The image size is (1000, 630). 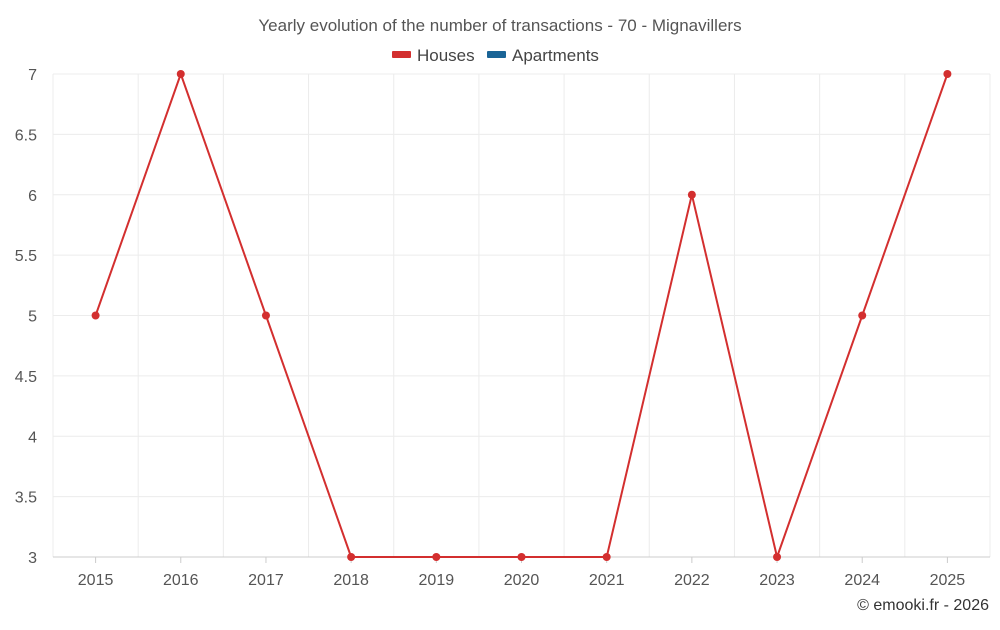 I want to click on credit-text: © emooki.fr - 2026, so click(x=923, y=605).